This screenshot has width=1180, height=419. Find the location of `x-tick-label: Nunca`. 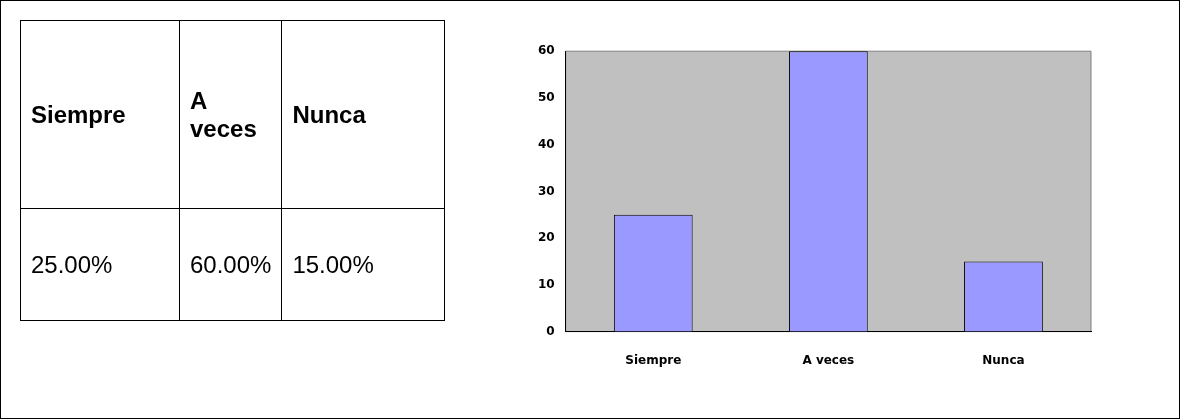

x-tick-label: Nunca is located at coordinates (1003, 359).